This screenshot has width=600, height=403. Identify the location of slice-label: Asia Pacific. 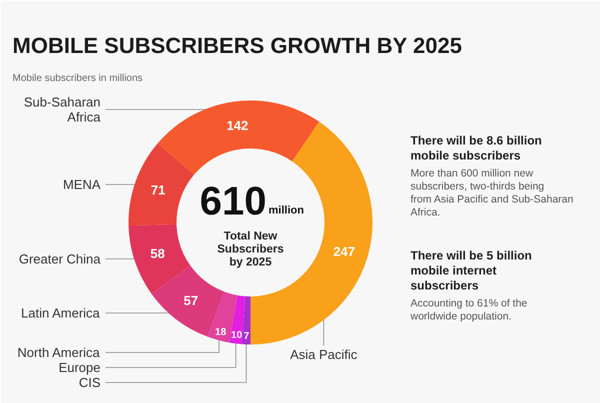
(324, 354).